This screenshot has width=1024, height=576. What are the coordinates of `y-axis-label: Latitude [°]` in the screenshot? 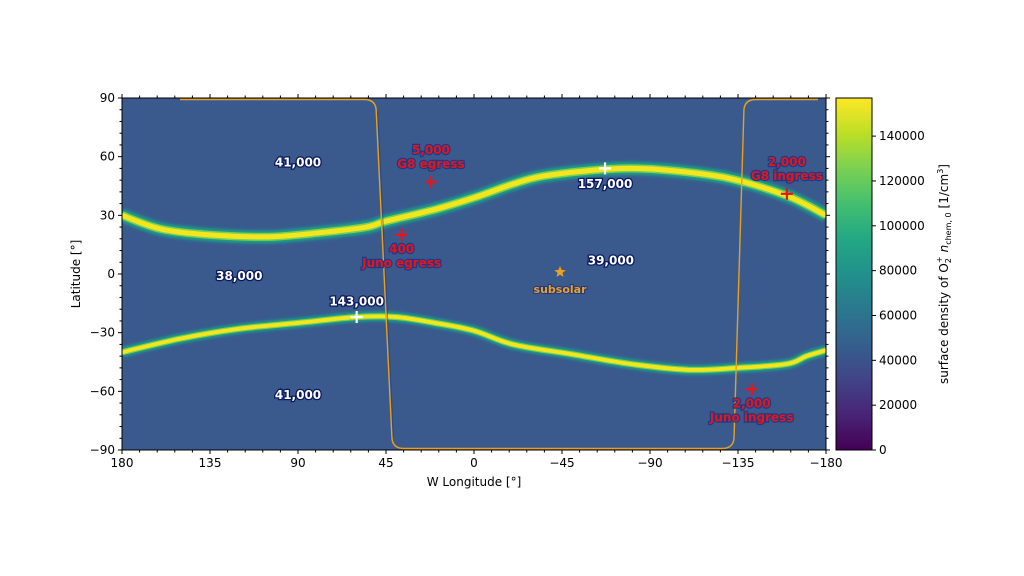 It's located at (76, 274).